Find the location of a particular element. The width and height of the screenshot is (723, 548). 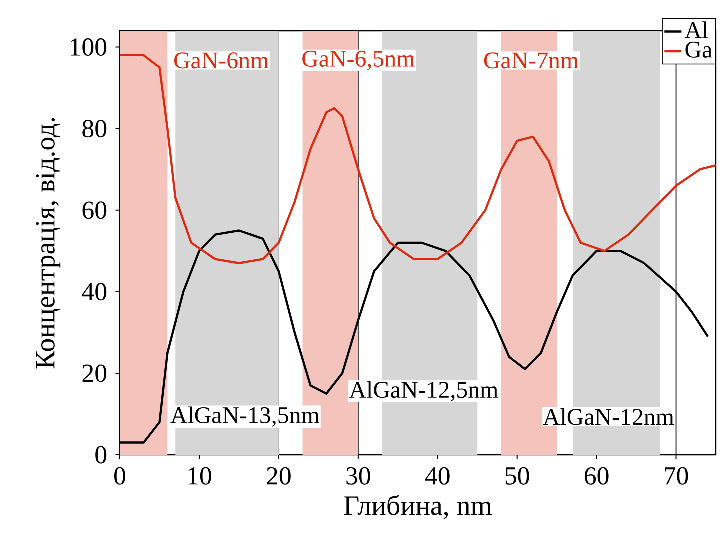

x-tick-label: 40 is located at coordinates (437, 476).